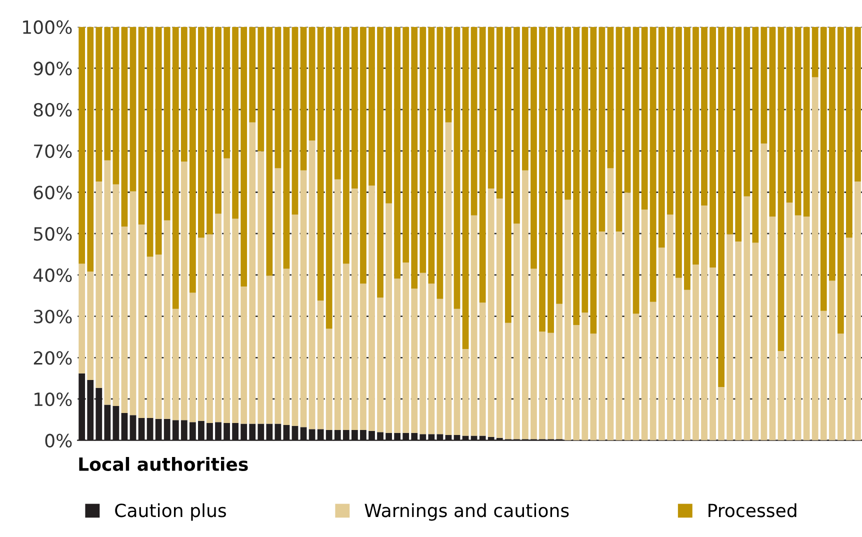  What do you see at coordinates (53, 399) in the screenshot?
I see `y-tick-label: 10%` at bounding box center [53, 399].